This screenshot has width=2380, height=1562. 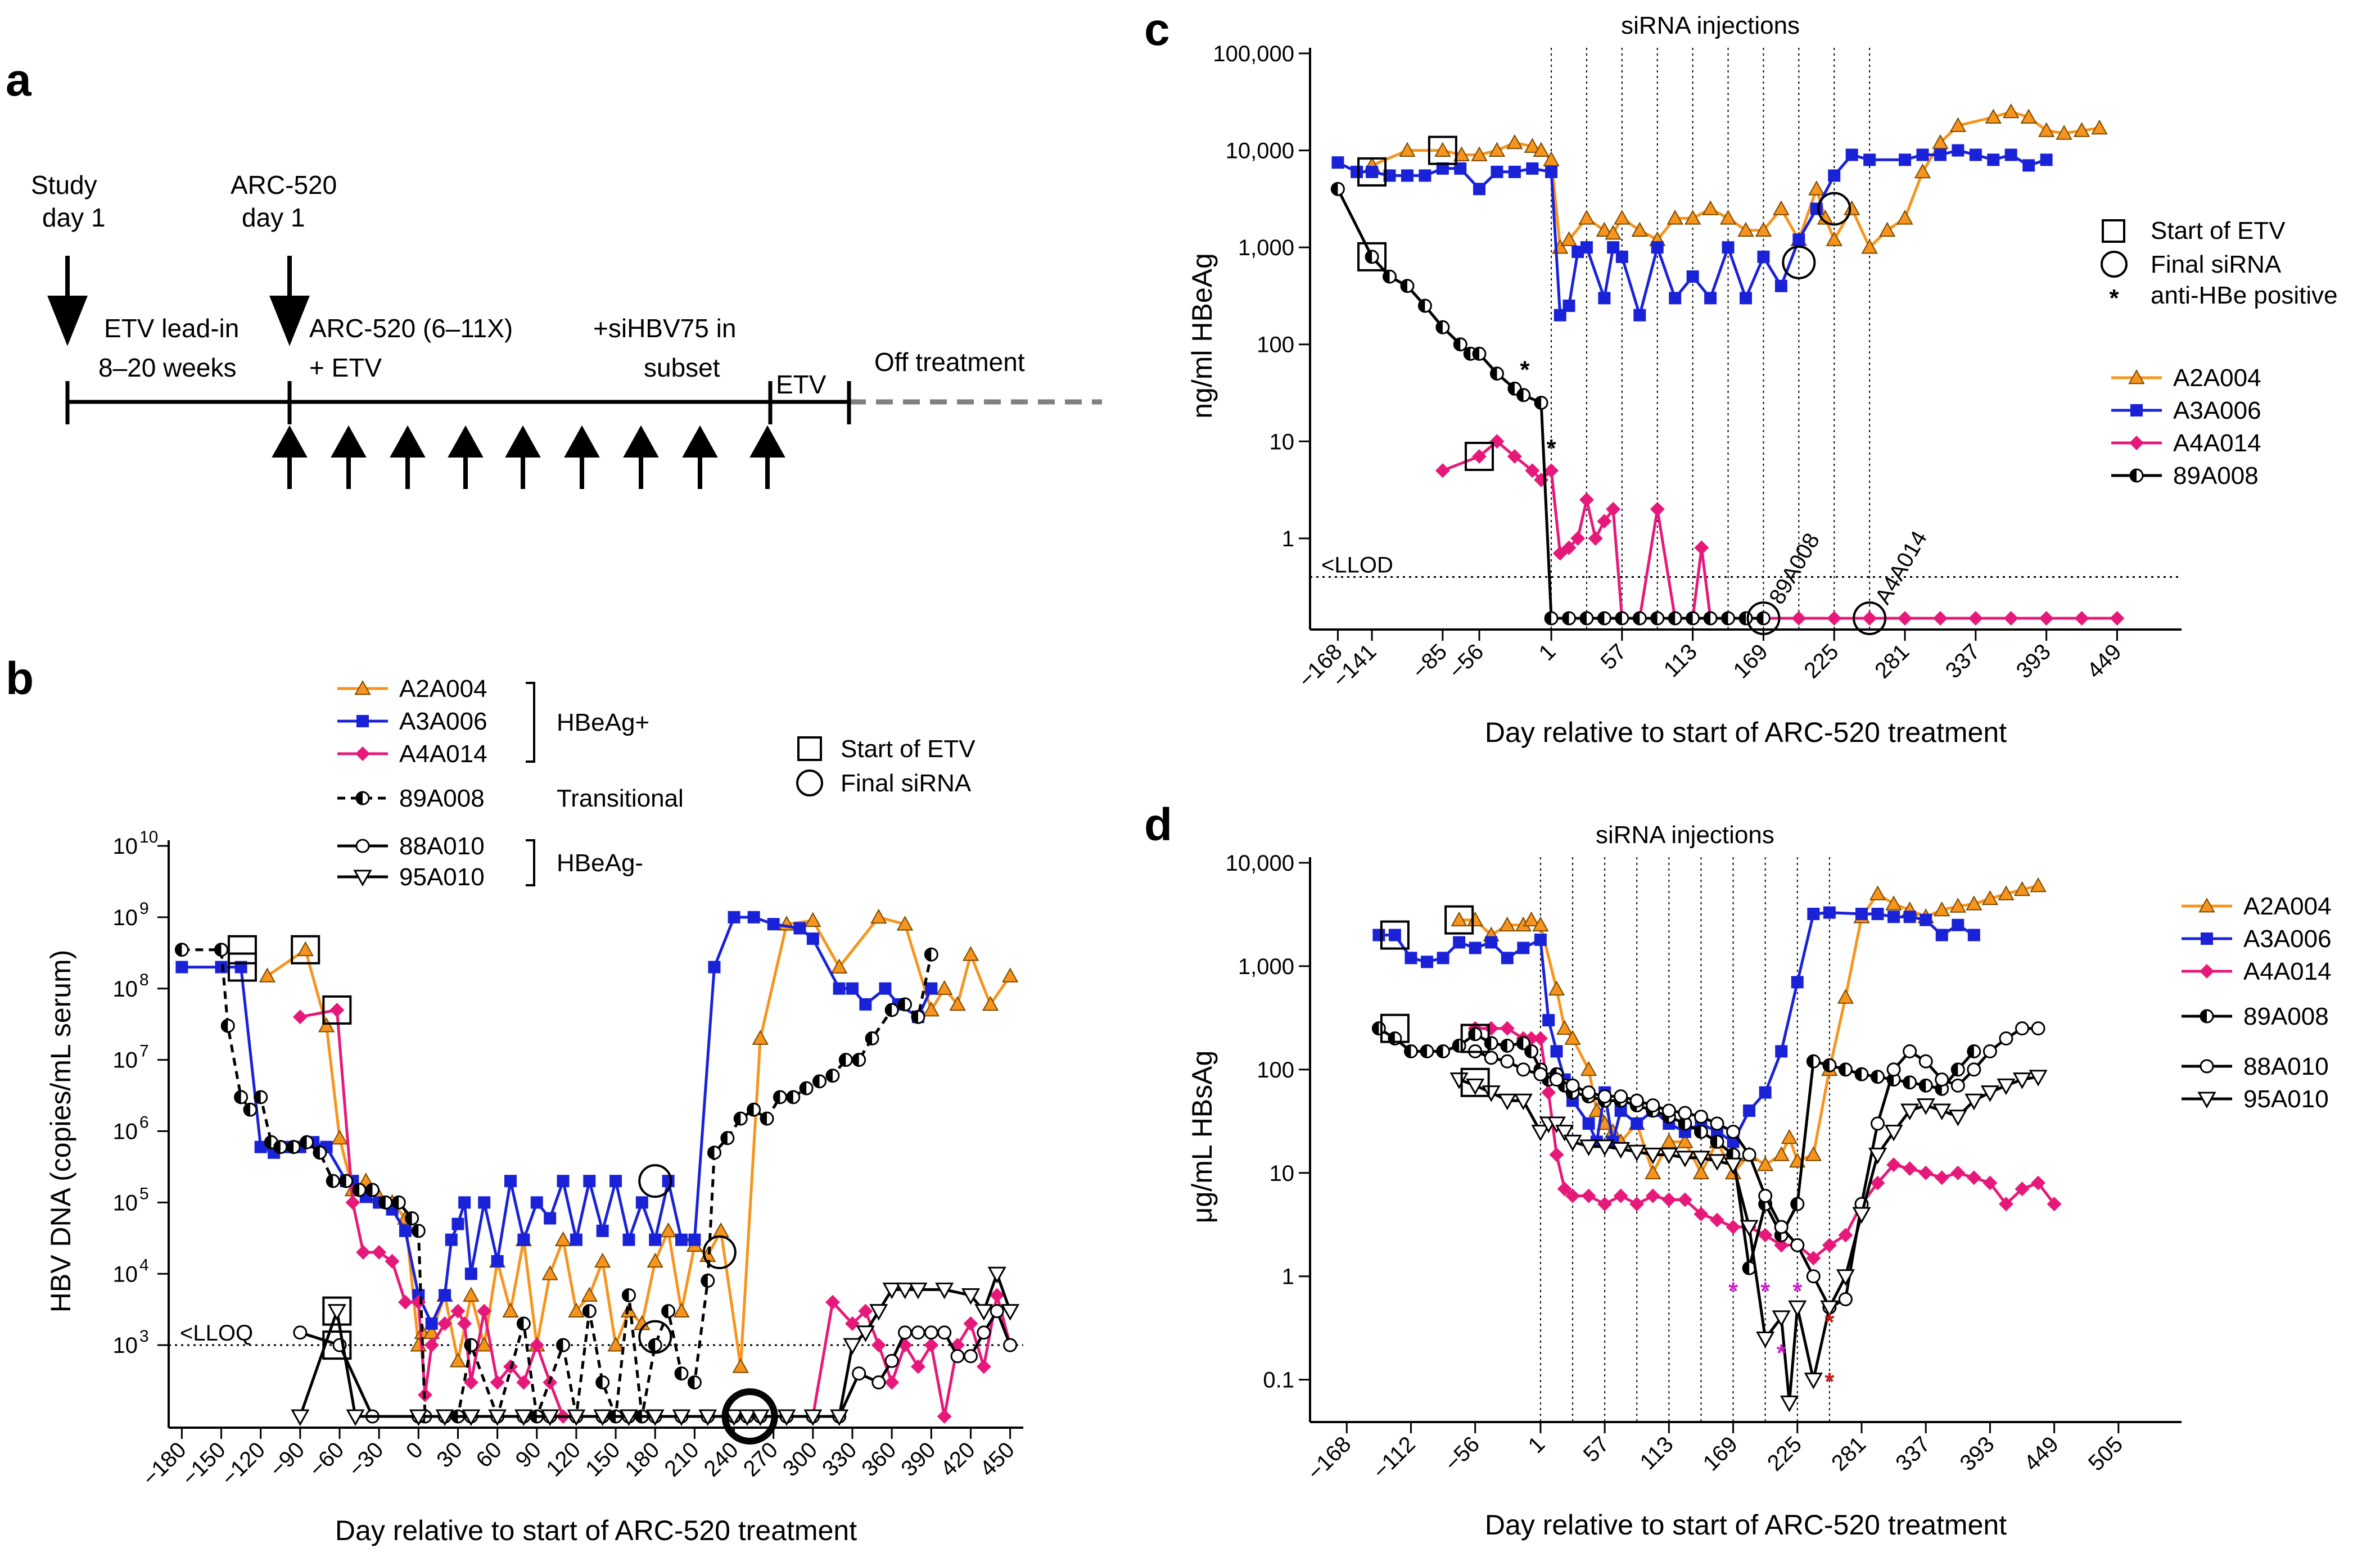 I want to click on final-sirna-circle, so click(x=1870, y=618).